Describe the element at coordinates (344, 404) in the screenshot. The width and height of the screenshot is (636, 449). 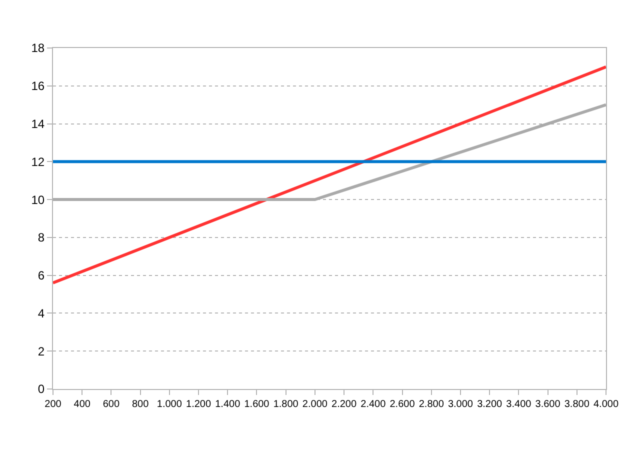
I see `x-tick-label: 2.200` at that location.